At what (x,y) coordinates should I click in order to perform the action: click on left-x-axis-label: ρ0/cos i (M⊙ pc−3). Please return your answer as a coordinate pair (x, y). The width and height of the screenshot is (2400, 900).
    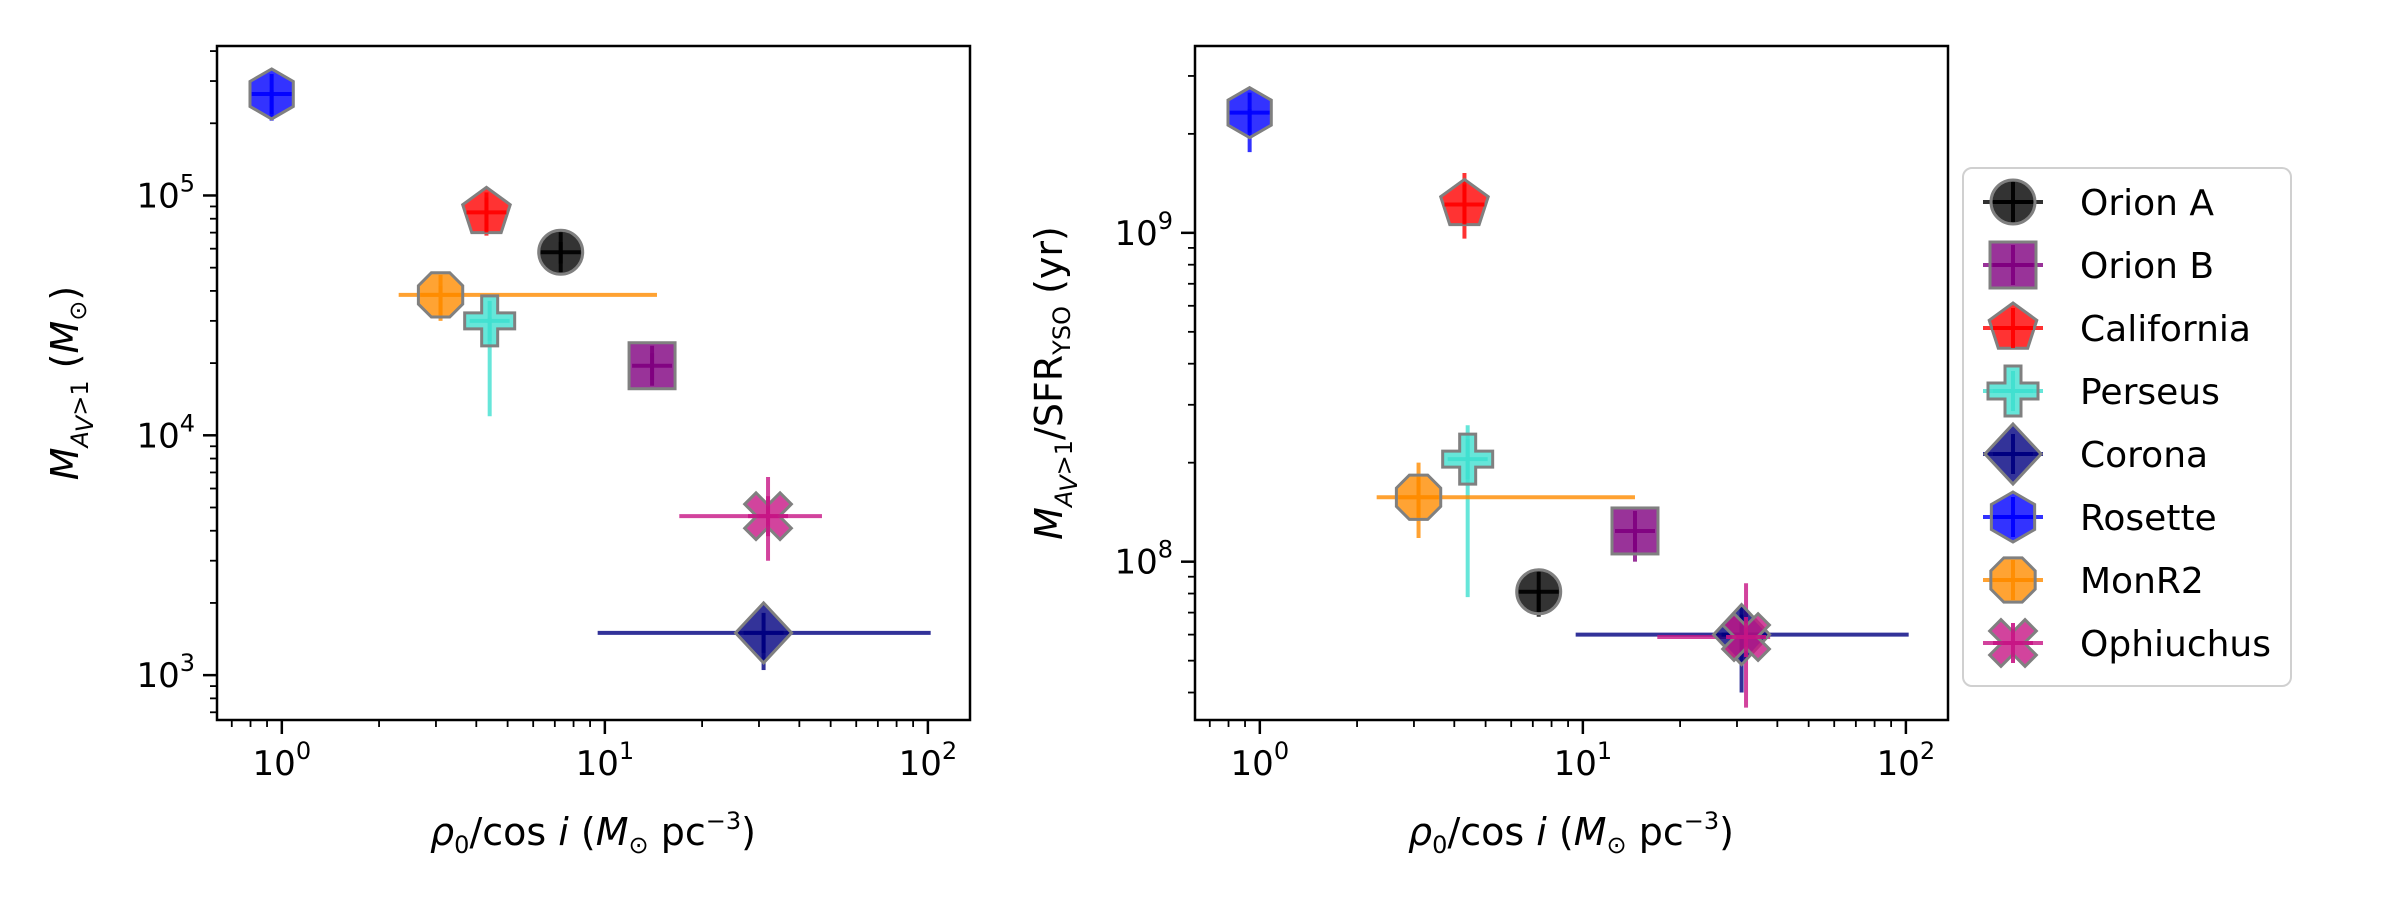
    Looking at the image, I should click on (593, 833).